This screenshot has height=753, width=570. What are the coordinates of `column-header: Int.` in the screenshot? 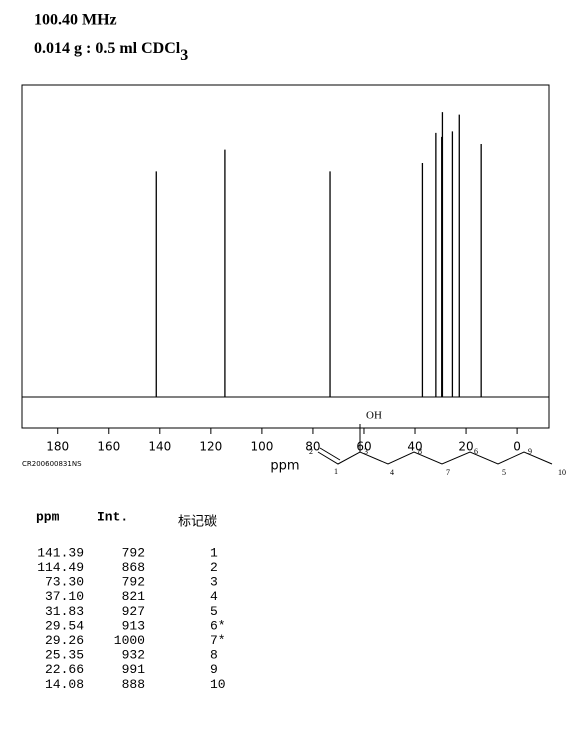 It's located at (112, 516).